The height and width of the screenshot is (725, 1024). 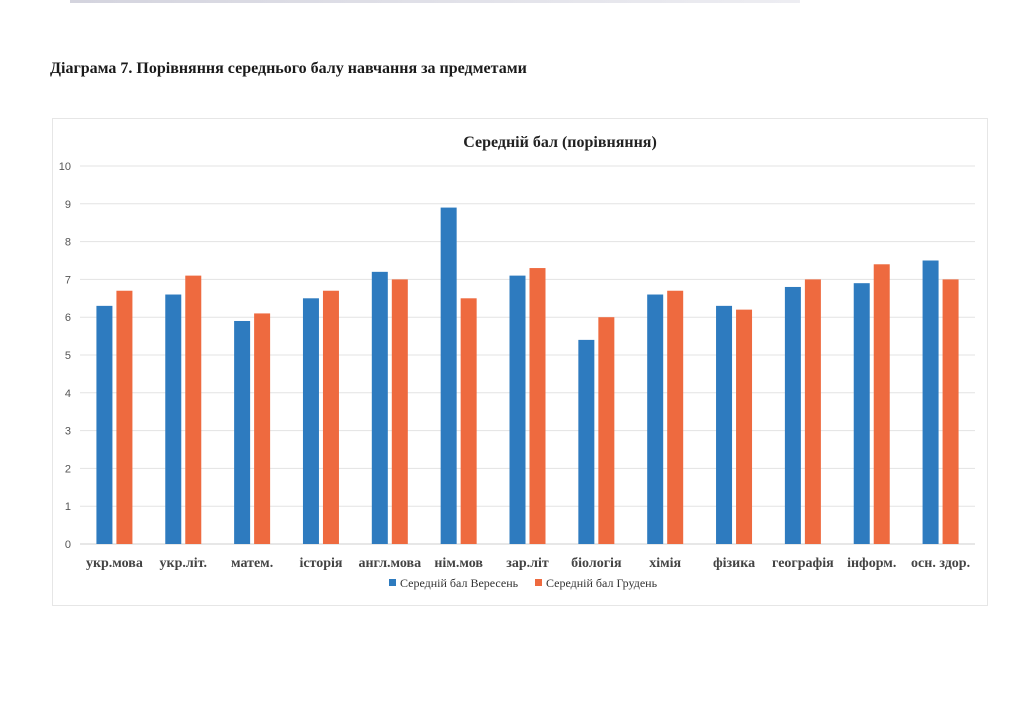 I want to click on x-tick-label: нім.мов, so click(x=458, y=563).